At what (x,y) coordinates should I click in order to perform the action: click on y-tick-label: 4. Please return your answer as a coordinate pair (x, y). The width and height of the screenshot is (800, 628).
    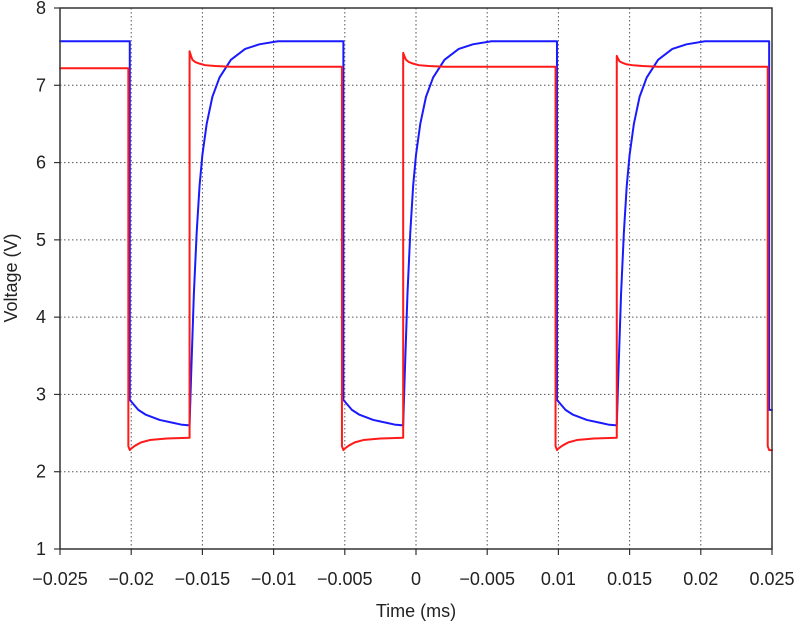
    Looking at the image, I should click on (41, 317).